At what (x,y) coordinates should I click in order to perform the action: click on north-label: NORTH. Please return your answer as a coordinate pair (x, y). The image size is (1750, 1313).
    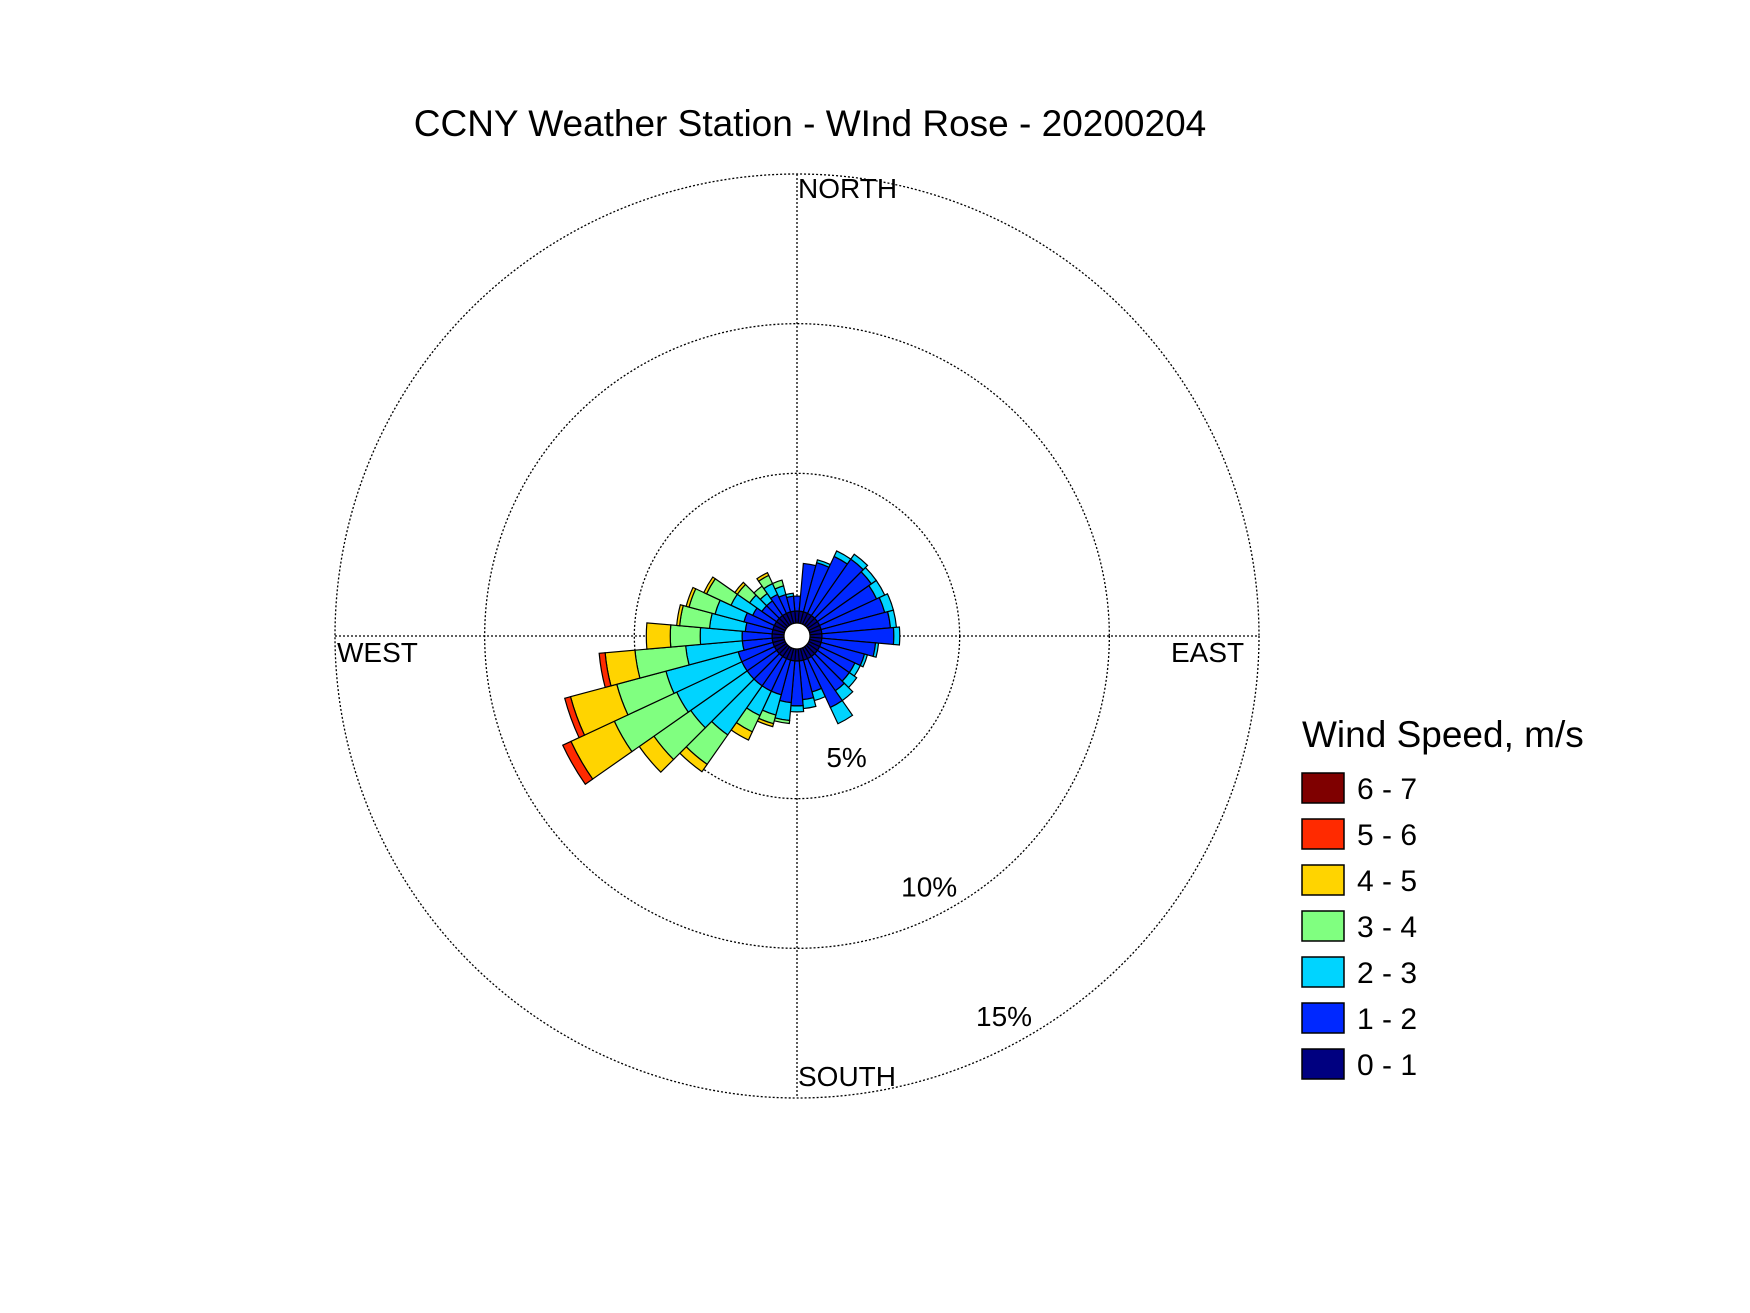
    Looking at the image, I should click on (847, 188).